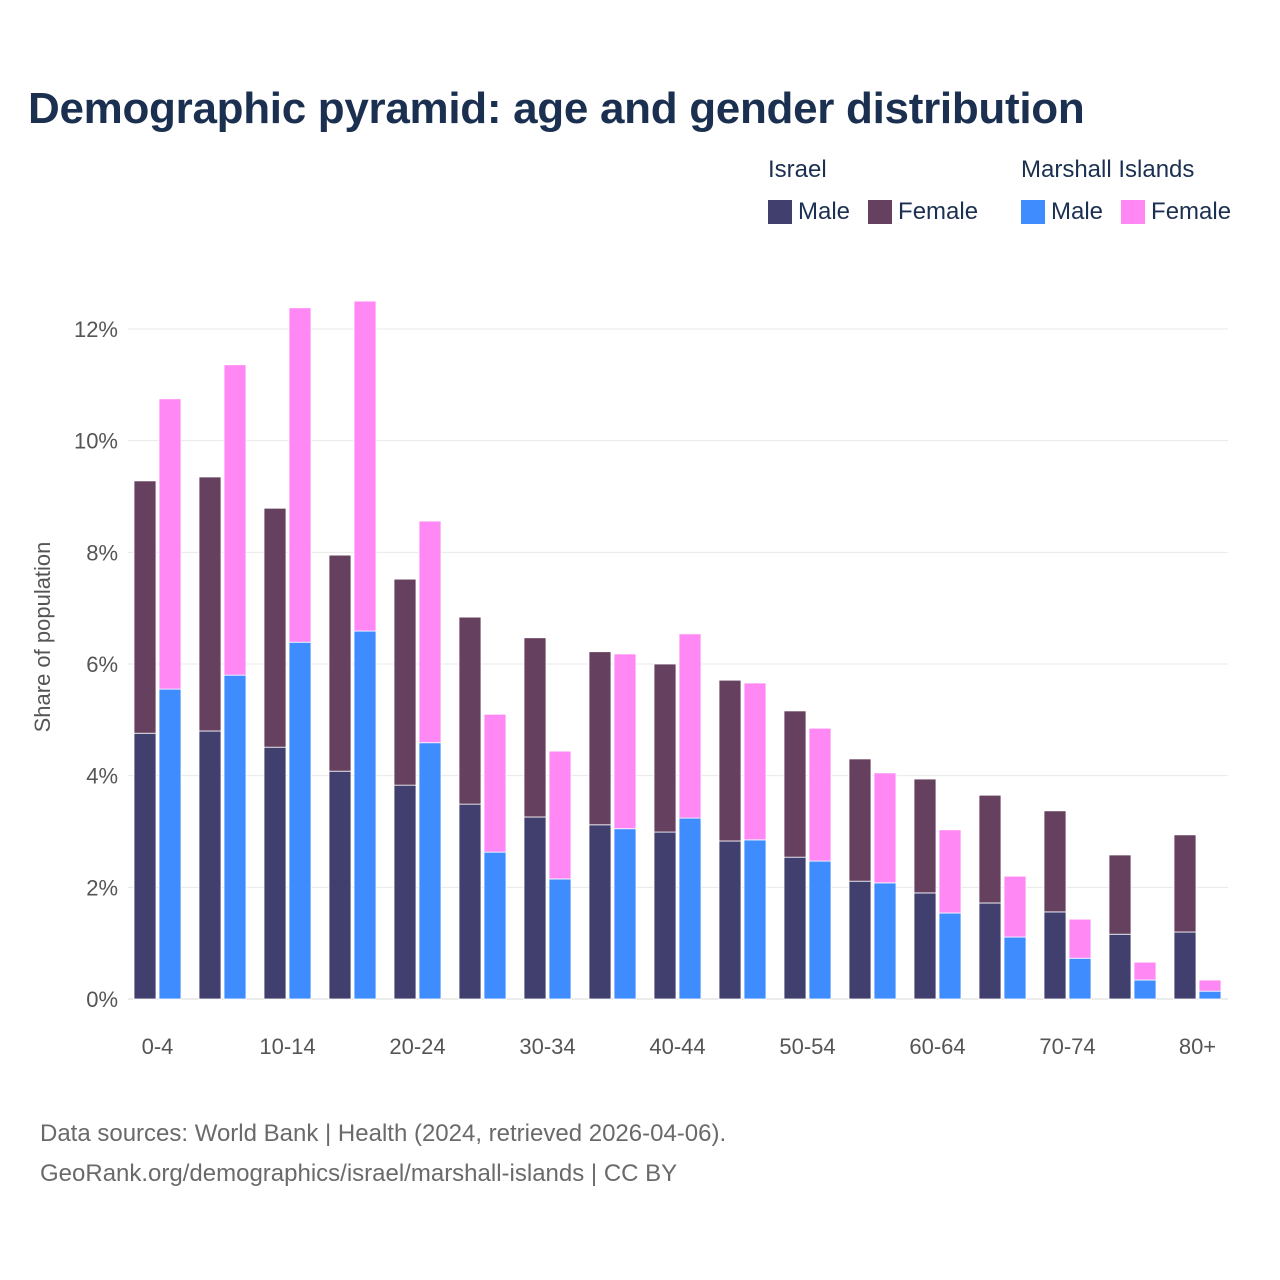 The image size is (1280, 1280). I want to click on bar-israel-female: 5-9 Israel Female: 4.55%, so click(210, 604).